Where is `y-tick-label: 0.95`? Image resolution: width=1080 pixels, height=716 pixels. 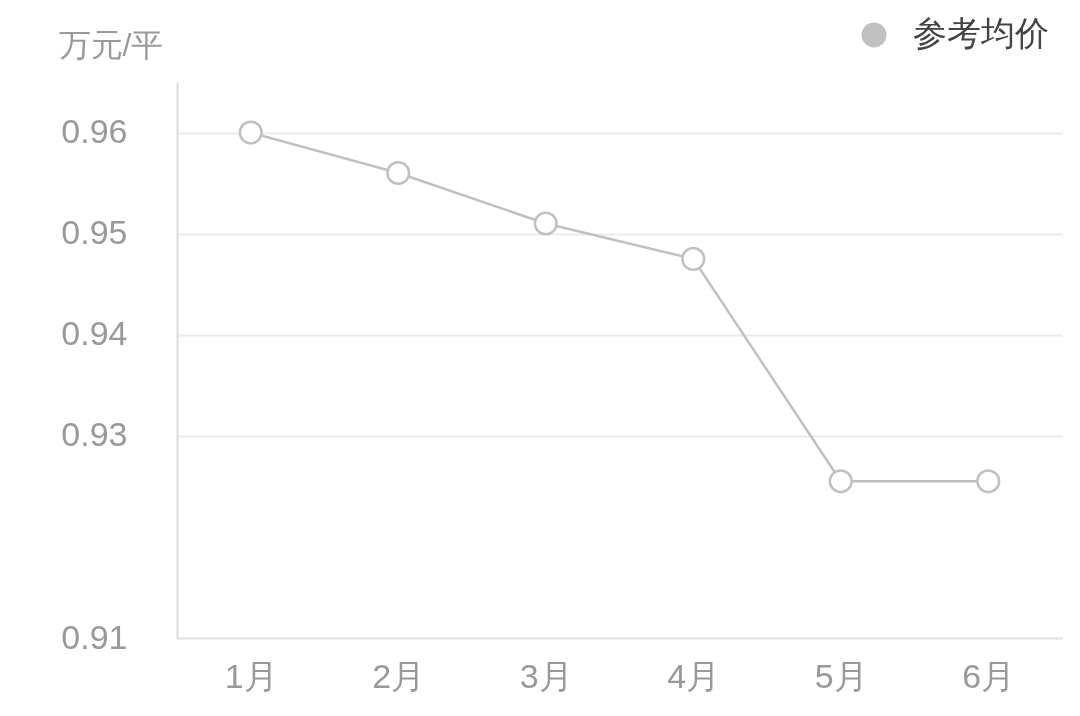 y-tick-label: 0.95 is located at coordinates (94, 232).